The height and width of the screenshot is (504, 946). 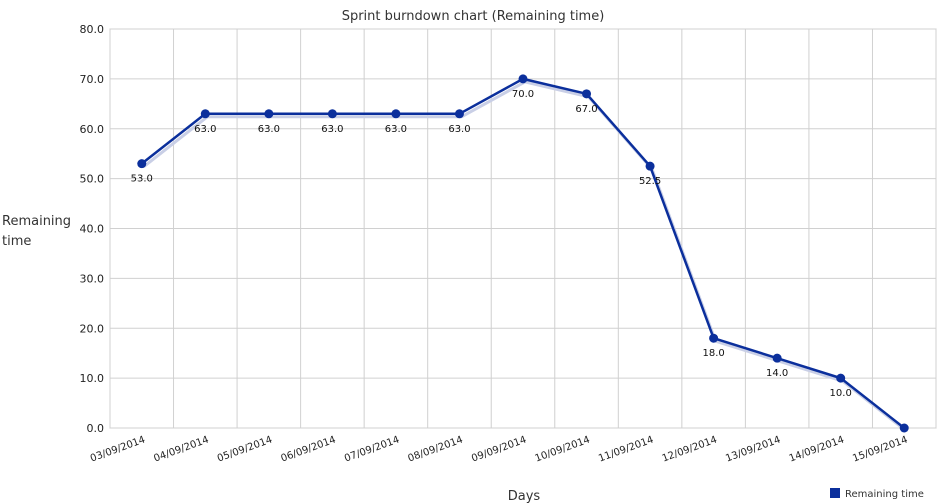 I want to click on legend: Remaining time, so click(x=877, y=494).